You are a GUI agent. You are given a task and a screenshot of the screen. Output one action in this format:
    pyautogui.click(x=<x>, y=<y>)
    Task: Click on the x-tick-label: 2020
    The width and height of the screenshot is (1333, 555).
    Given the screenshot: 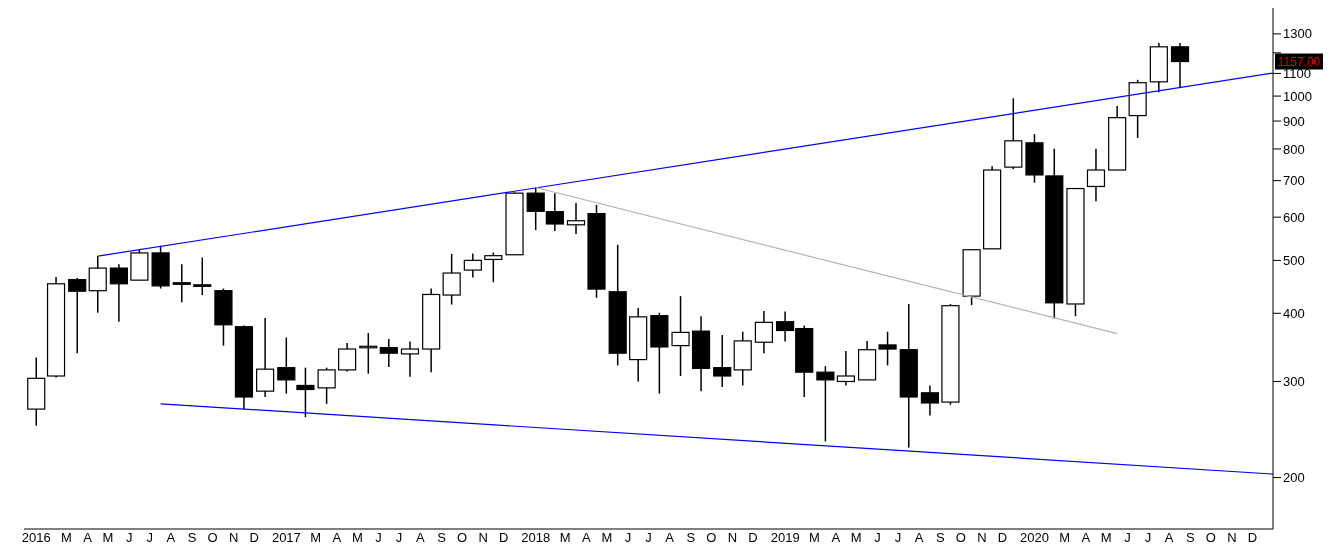 What is the action you would take?
    pyautogui.click(x=1034, y=538)
    